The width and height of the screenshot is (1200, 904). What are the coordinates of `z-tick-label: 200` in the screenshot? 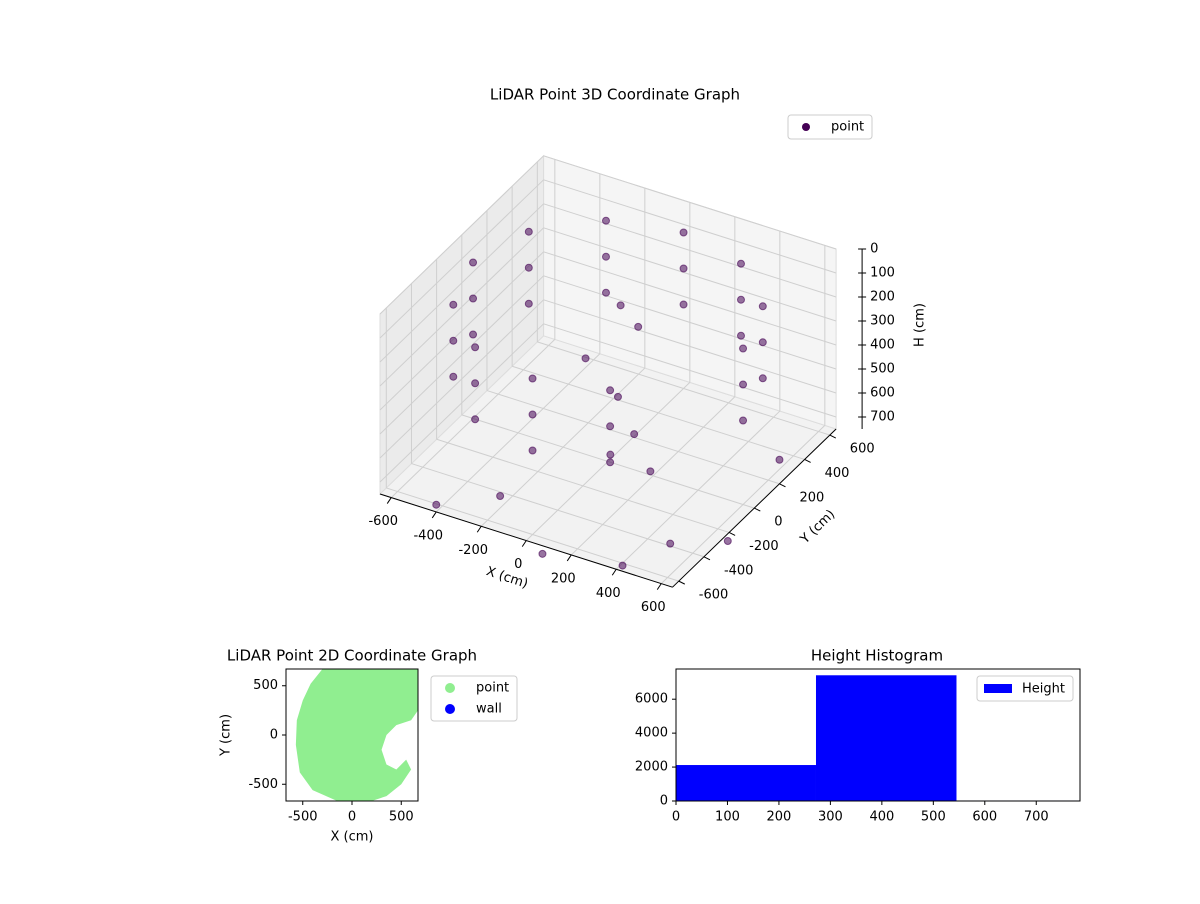 It's located at (882, 297).